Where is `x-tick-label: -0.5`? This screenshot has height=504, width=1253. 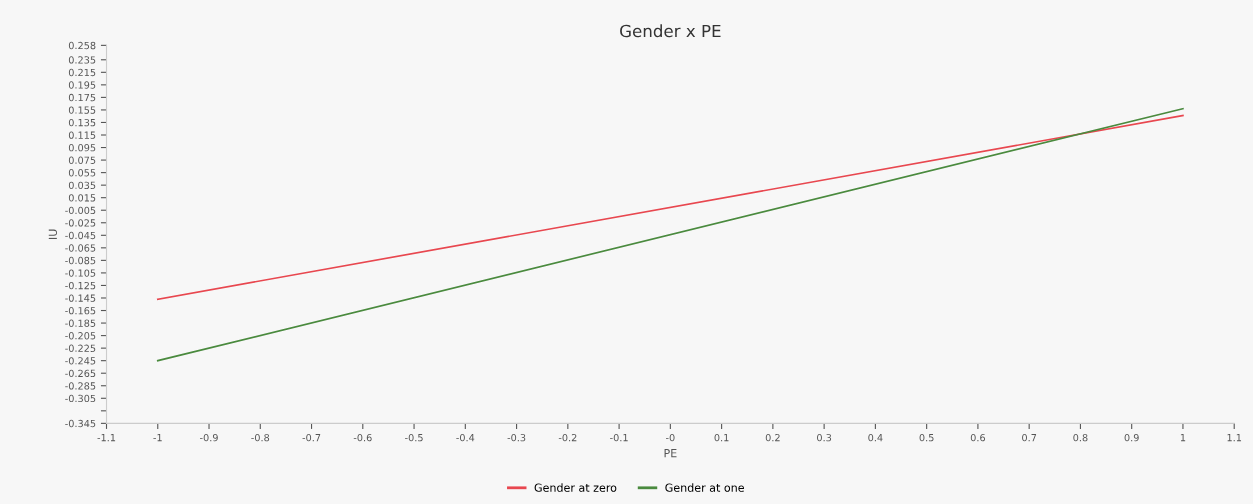 x-tick-label: -0.5 is located at coordinates (414, 437).